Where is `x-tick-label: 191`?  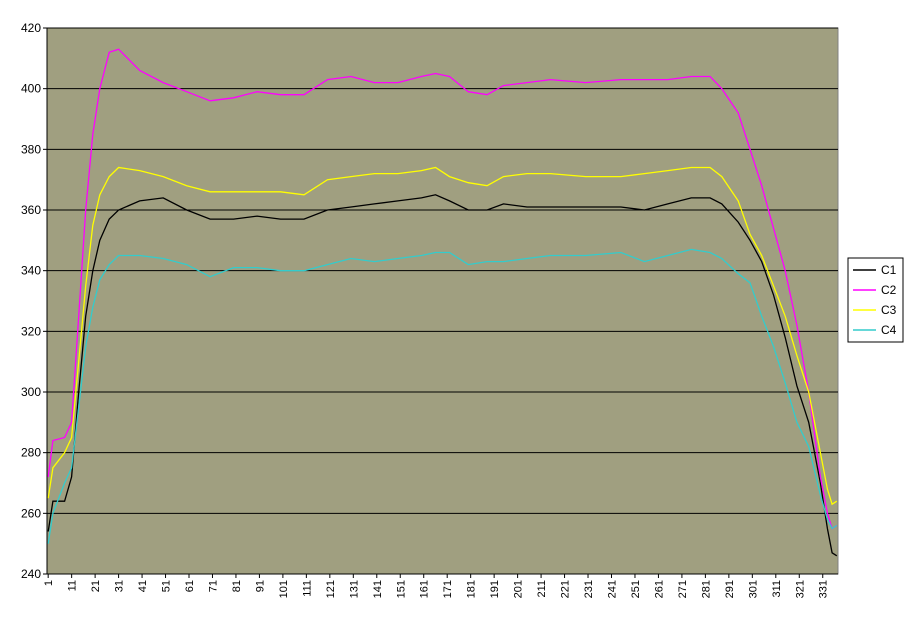
x-tick-label: 191 is located at coordinates (495, 589).